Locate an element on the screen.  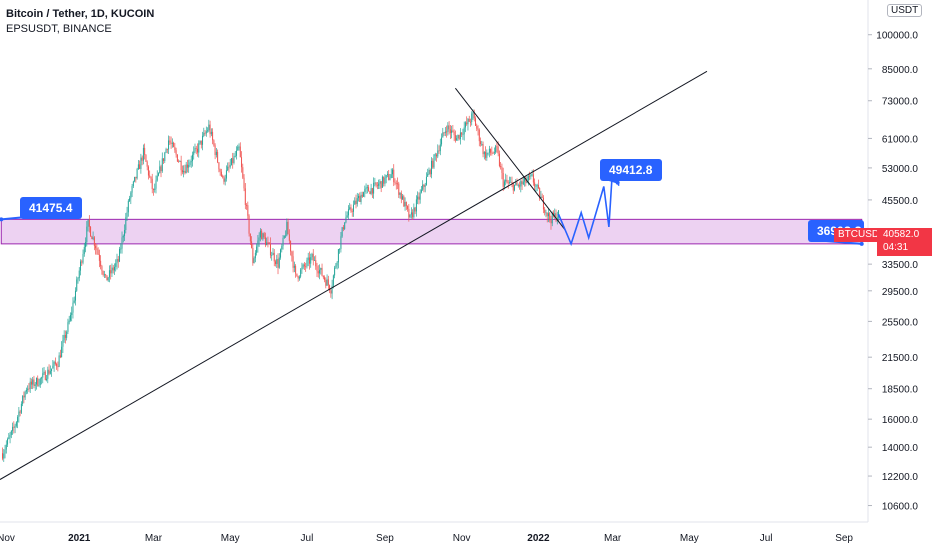
price-tick-label: 16000.0 is located at coordinates (900, 420).